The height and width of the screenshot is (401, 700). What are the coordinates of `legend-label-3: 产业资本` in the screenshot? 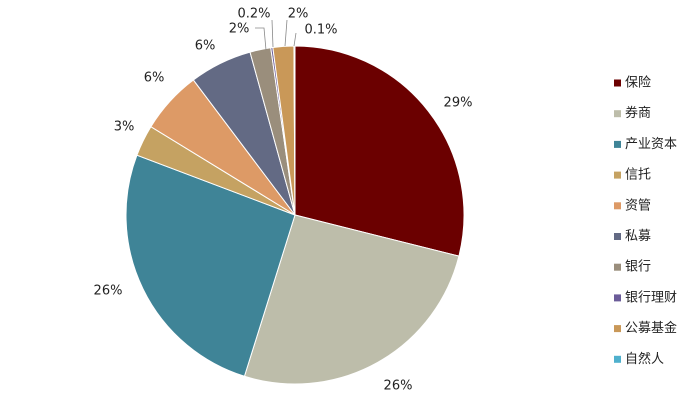 It's located at (651, 144).